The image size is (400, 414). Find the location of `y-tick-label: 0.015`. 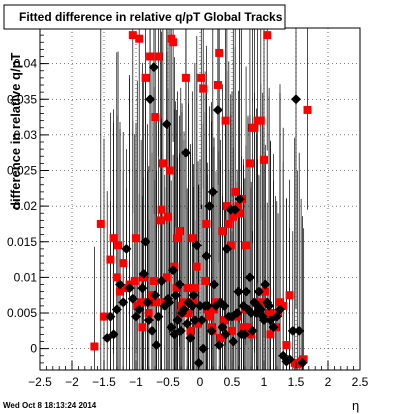

y-tick-label: 0.015 is located at coordinates (22, 242).